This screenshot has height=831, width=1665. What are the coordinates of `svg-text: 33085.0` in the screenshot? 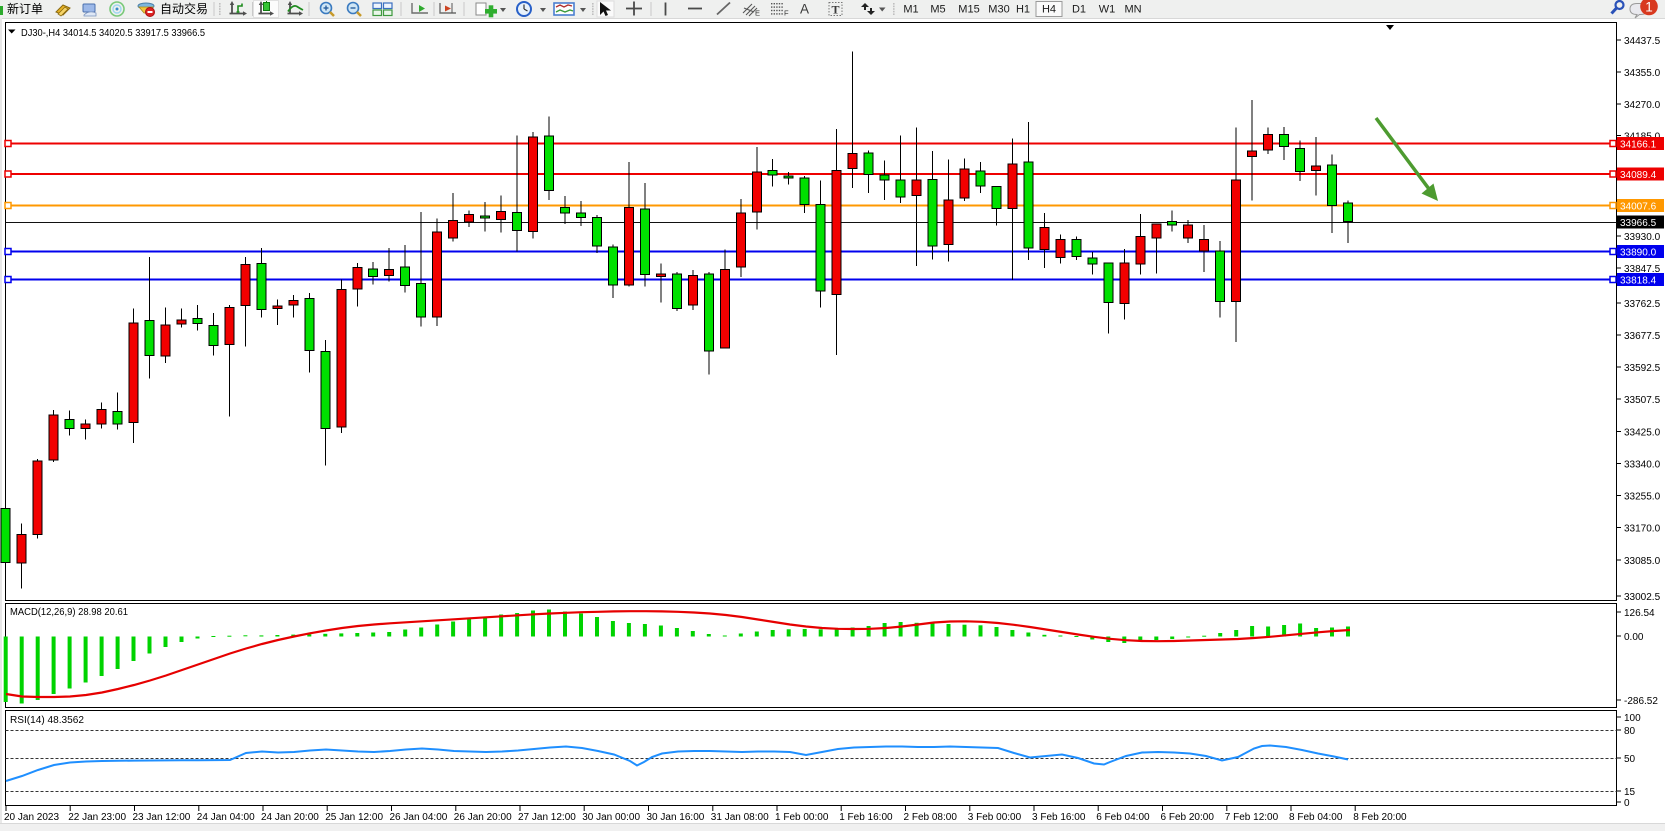 It's located at (1642, 561).